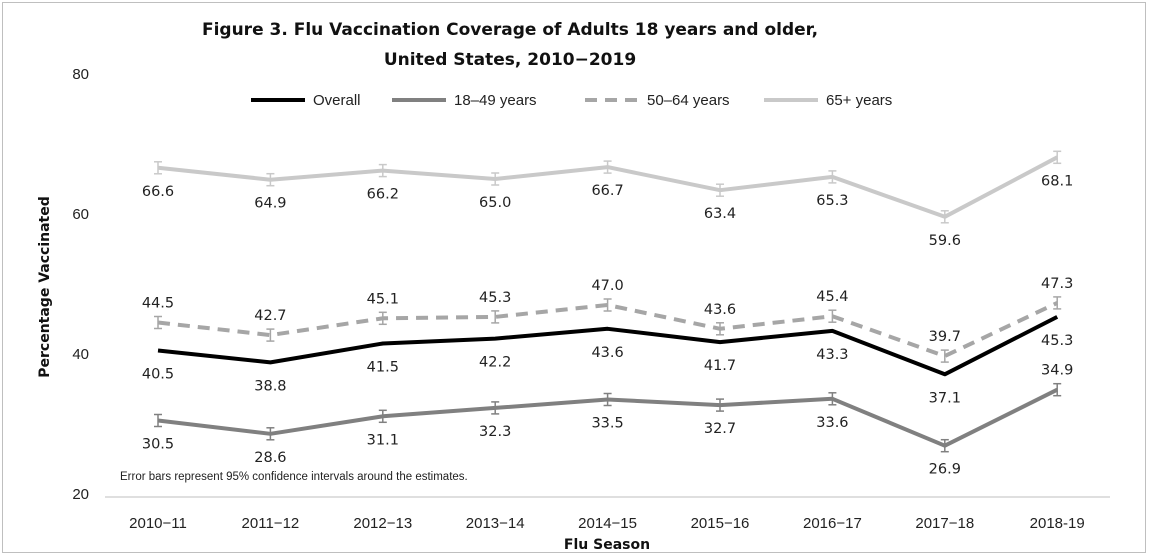 This screenshot has width=1150, height=557. I want to click on series-65-years, so click(608, 187).